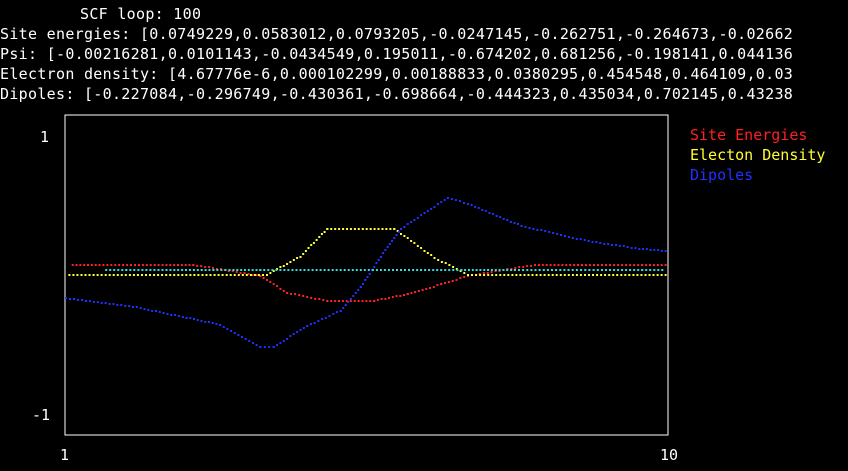 The width and height of the screenshot is (848, 471). I want to click on y-tick-label-top: 1, so click(44, 137).